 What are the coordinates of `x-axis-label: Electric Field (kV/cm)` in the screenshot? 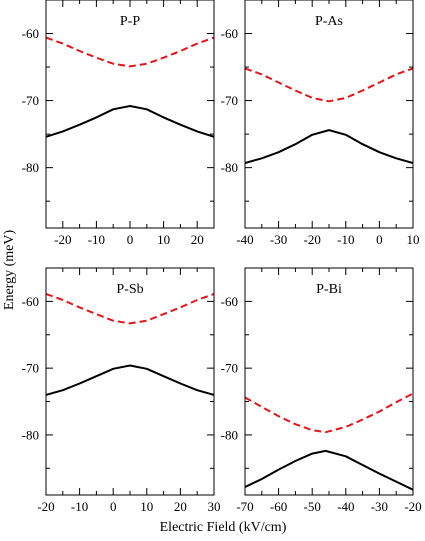 It's located at (223, 527).